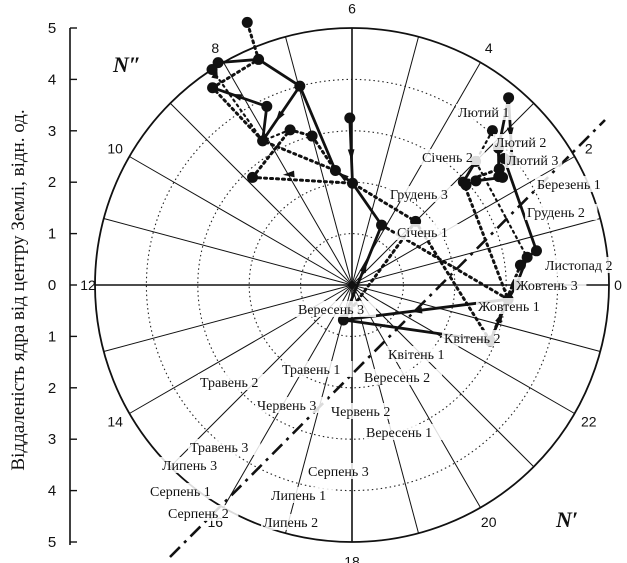 Image resolution: width=627 pixels, height=563 pixels. What do you see at coordinates (556, 213) in the screenshot?
I see `point-label: Грудень 2` at bounding box center [556, 213].